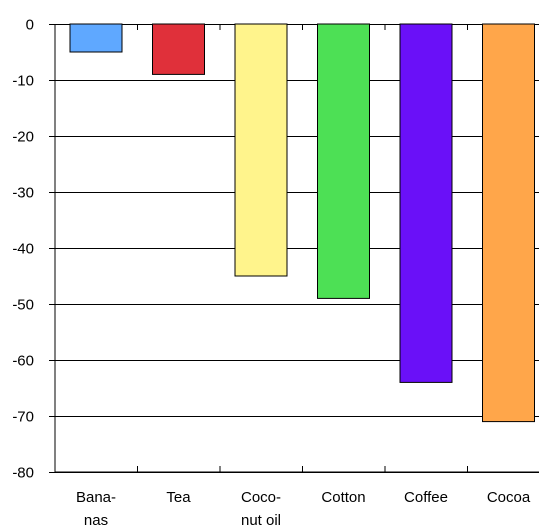 The image size is (539, 532). Describe the element at coordinates (509, 497) in the screenshot. I see `x-tick-label: Cocoa` at that location.